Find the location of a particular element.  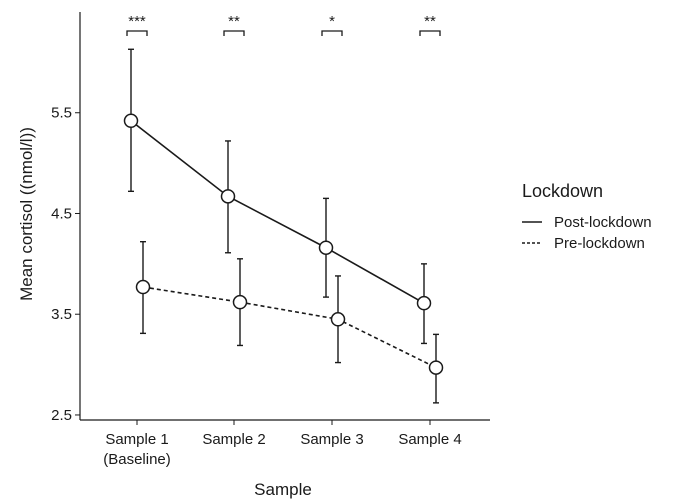

legend: Lockdown Post-lockdown Pre-lockdown is located at coordinates (587, 216).